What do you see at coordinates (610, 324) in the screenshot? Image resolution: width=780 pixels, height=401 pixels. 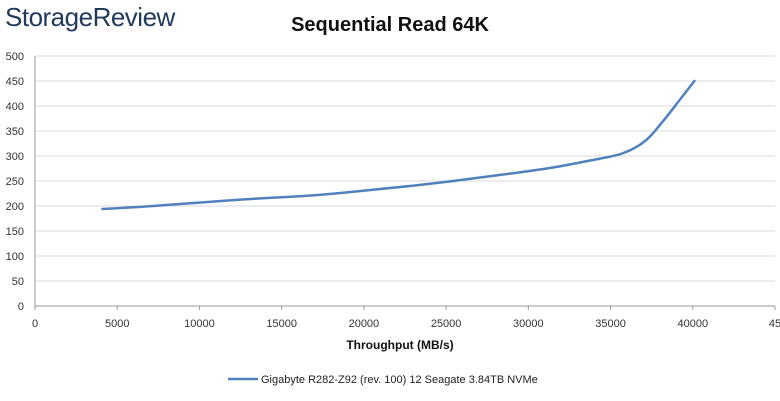 I see `x-tick-label: 35000` at bounding box center [610, 324].